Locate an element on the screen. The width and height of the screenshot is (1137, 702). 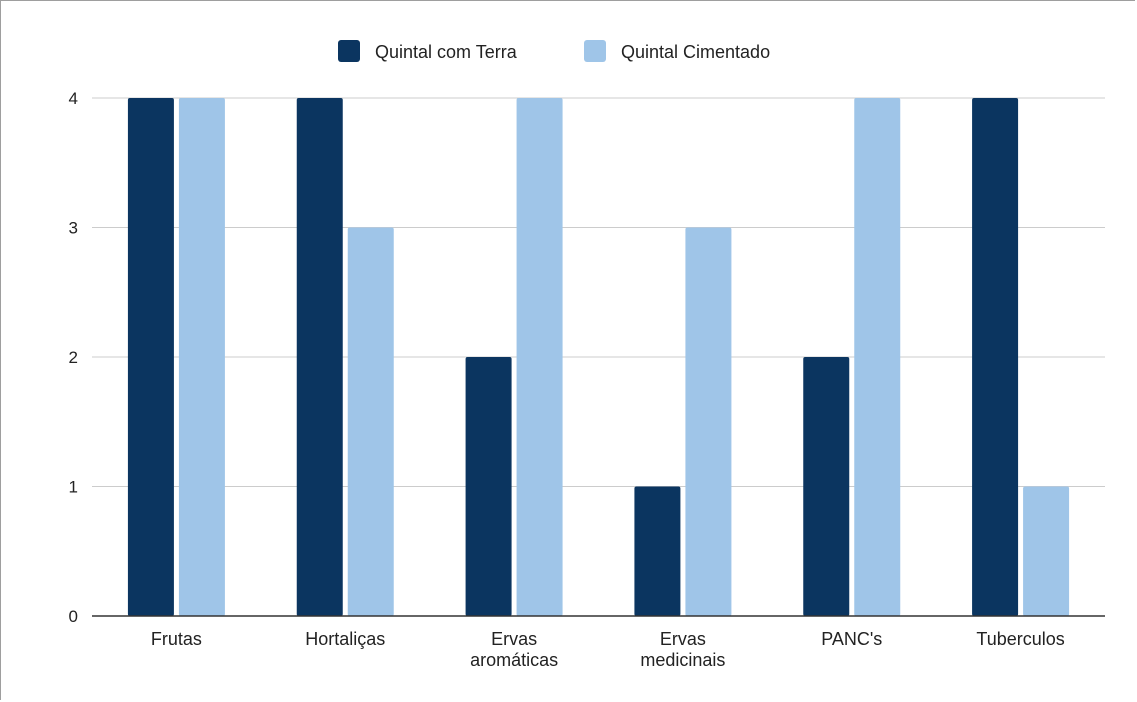
y-tick-label: 2 is located at coordinates (73, 357).